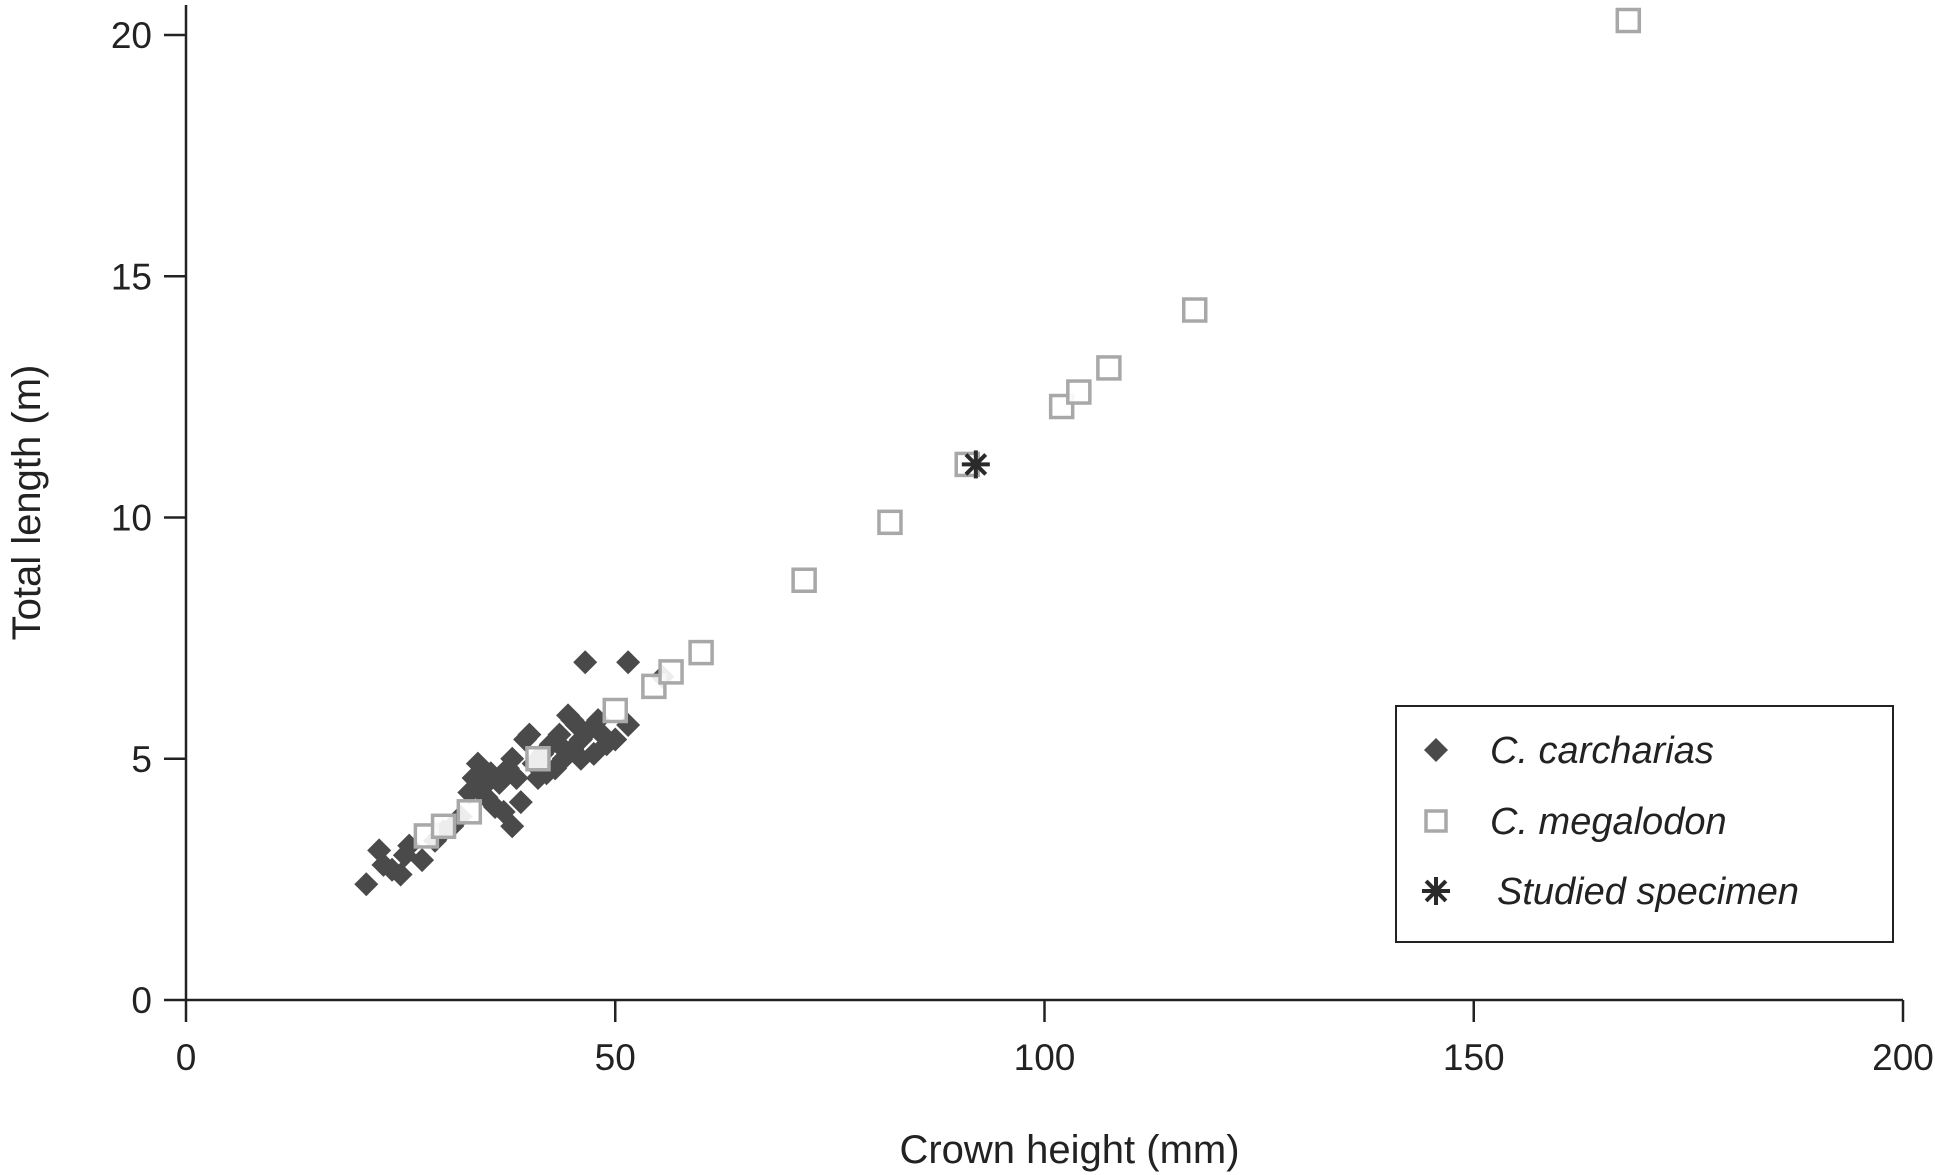  Describe the element at coordinates (27, 503) in the screenshot. I see `y-axis-title: Total length (m)` at that location.